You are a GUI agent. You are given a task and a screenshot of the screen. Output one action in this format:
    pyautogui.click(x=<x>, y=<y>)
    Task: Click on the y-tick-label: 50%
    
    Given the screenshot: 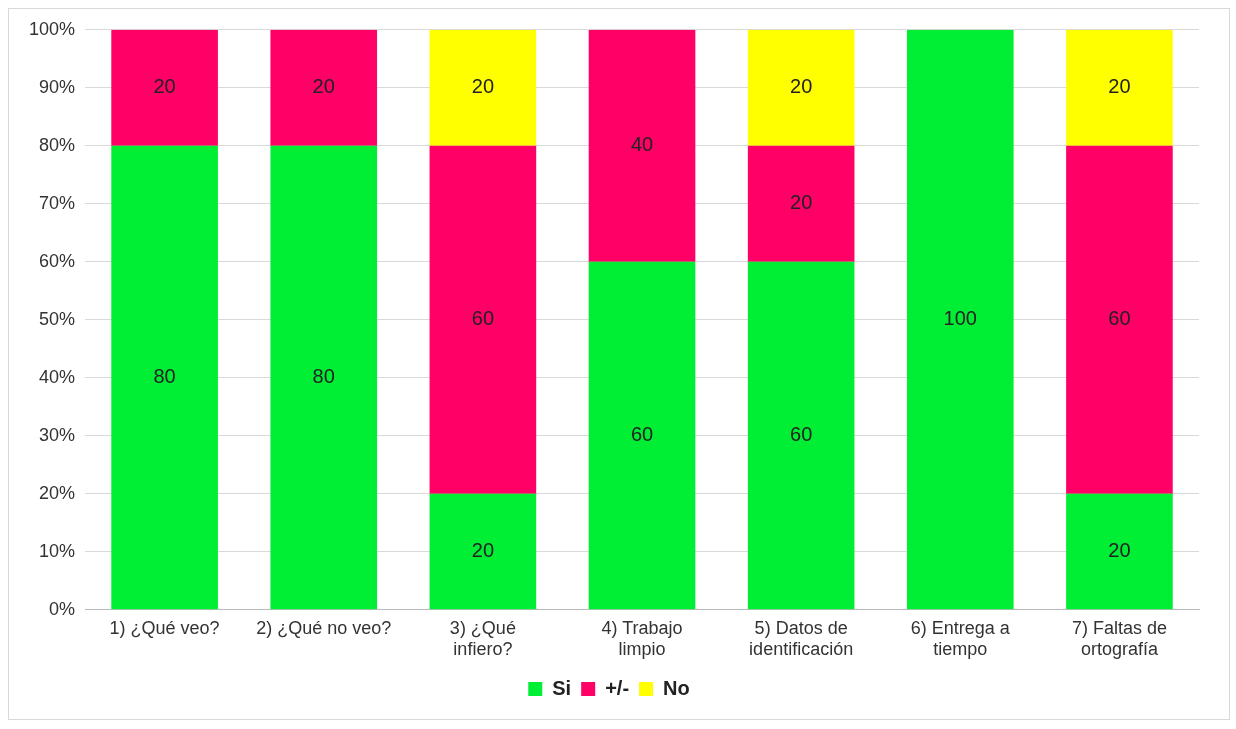 What is the action you would take?
    pyautogui.click(x=57, y=318)
    